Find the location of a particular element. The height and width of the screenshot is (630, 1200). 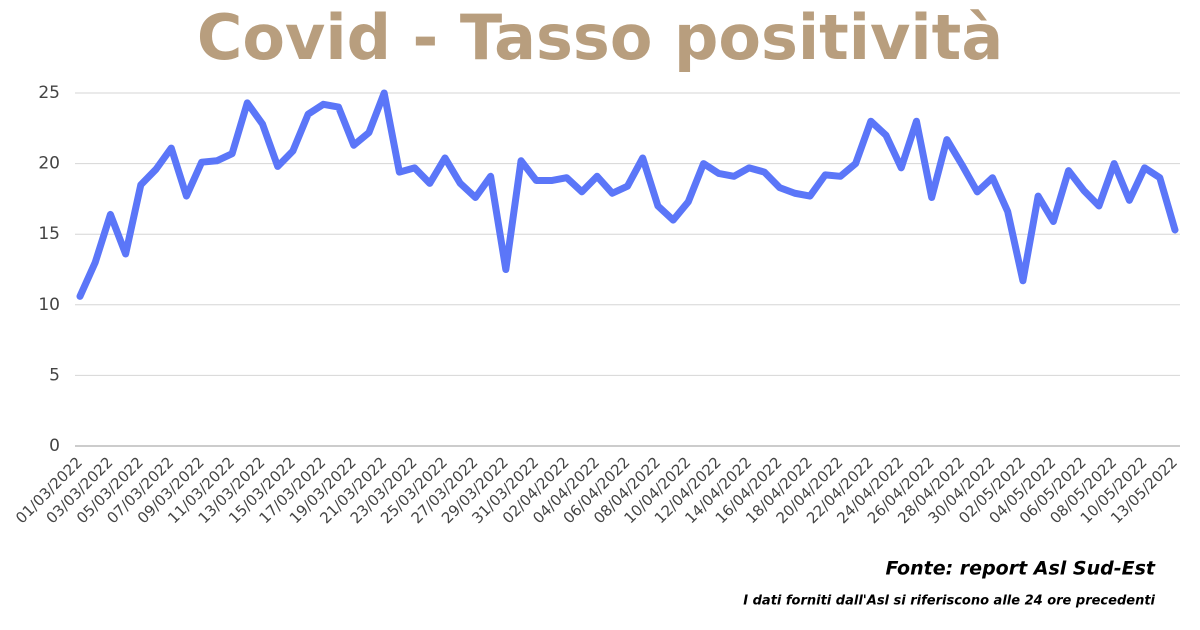

y-tick-label: 20 is located at coordinates (49, 164).